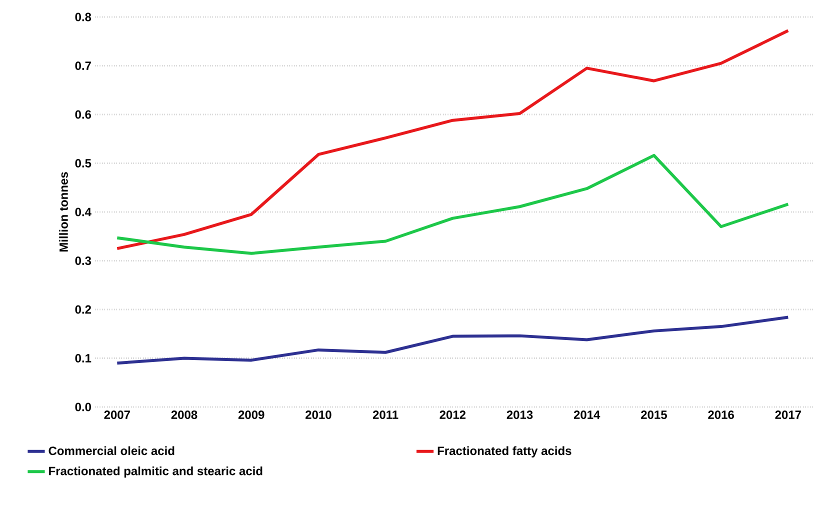 The height and width of the screenshot is (521, 818). Describe the element at coordinates (385, 415) in the screenshot. I see `x-tick-label: 2011` at that location.